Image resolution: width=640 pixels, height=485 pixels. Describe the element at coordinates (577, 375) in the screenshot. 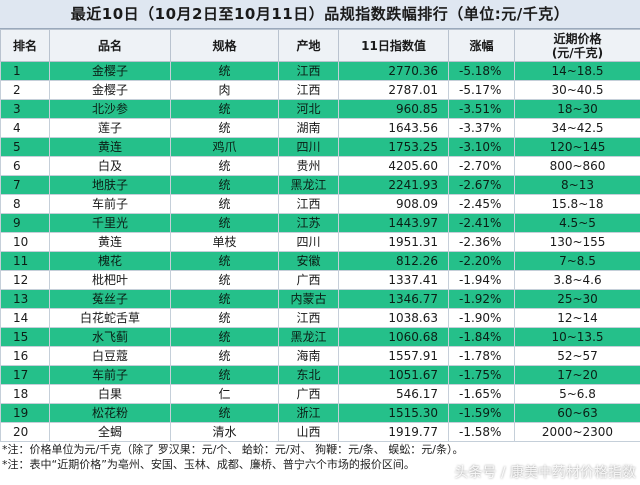

I see `cell-price: 17~20` at that location.